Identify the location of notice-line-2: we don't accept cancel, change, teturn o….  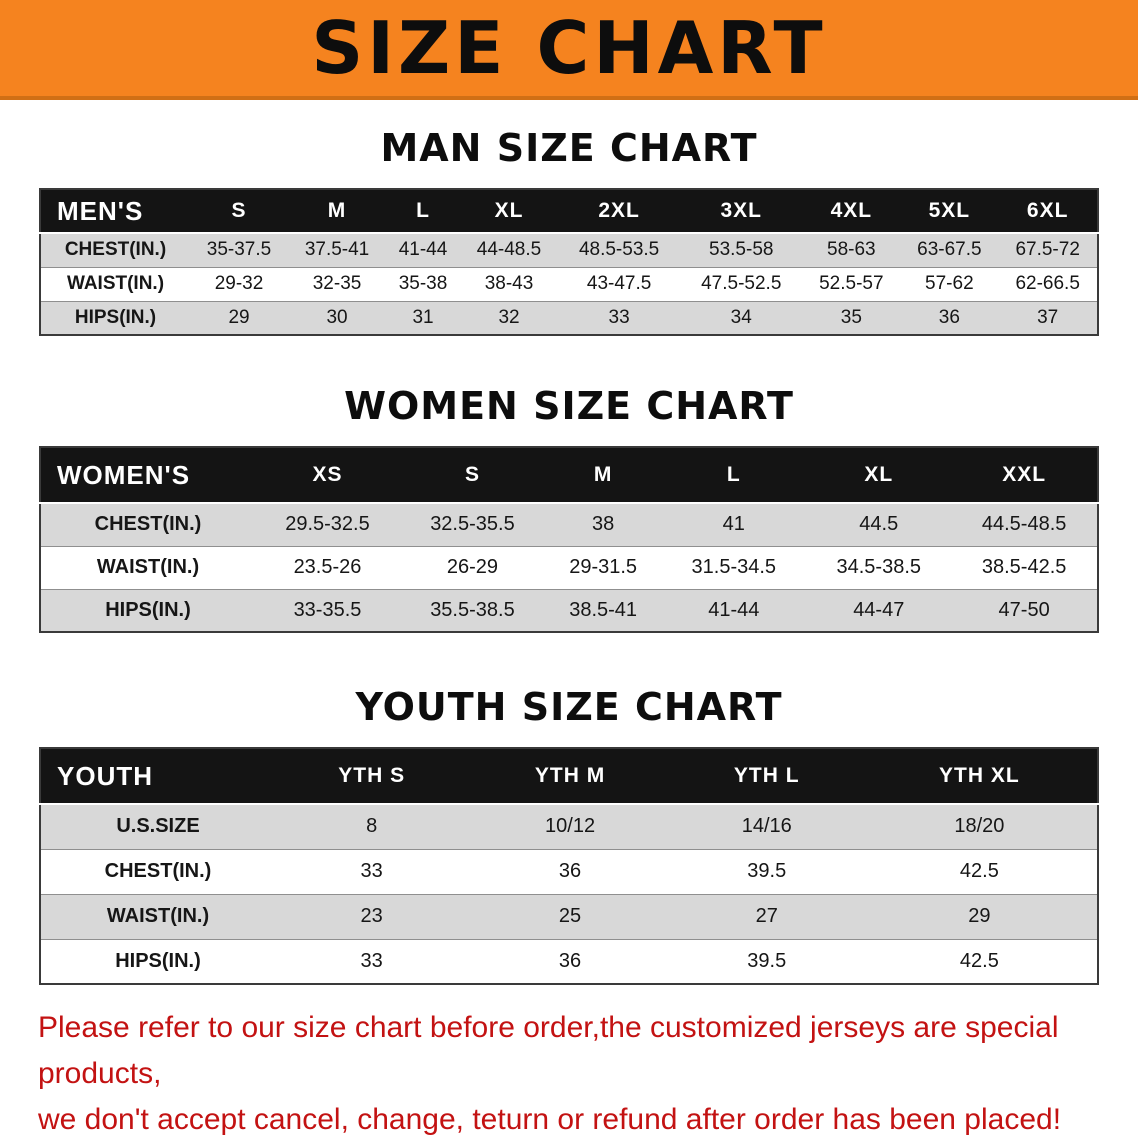
(550, 1119).